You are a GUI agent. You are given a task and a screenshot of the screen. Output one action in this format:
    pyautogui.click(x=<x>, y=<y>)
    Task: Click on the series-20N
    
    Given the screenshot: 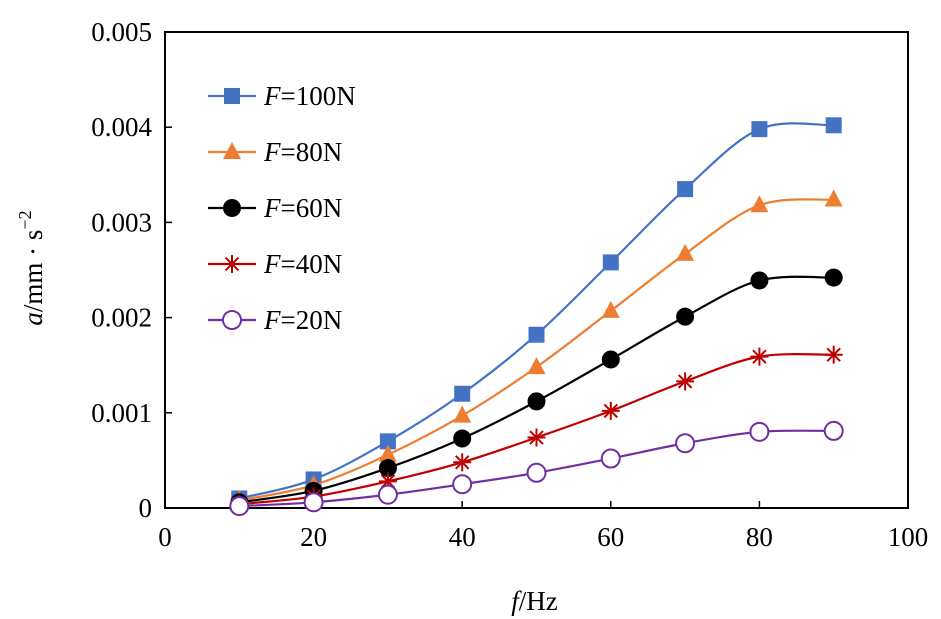 What is the action you would take?
    pyautogui.click(x=536, y=468)
    